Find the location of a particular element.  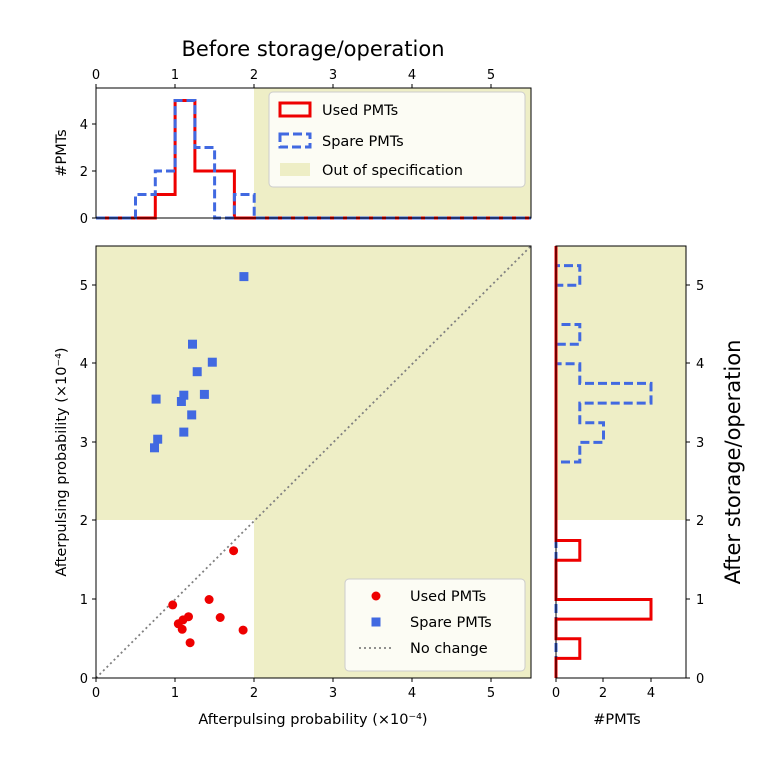

right-ytick-label: 3 is located at coordinates (700, 443).